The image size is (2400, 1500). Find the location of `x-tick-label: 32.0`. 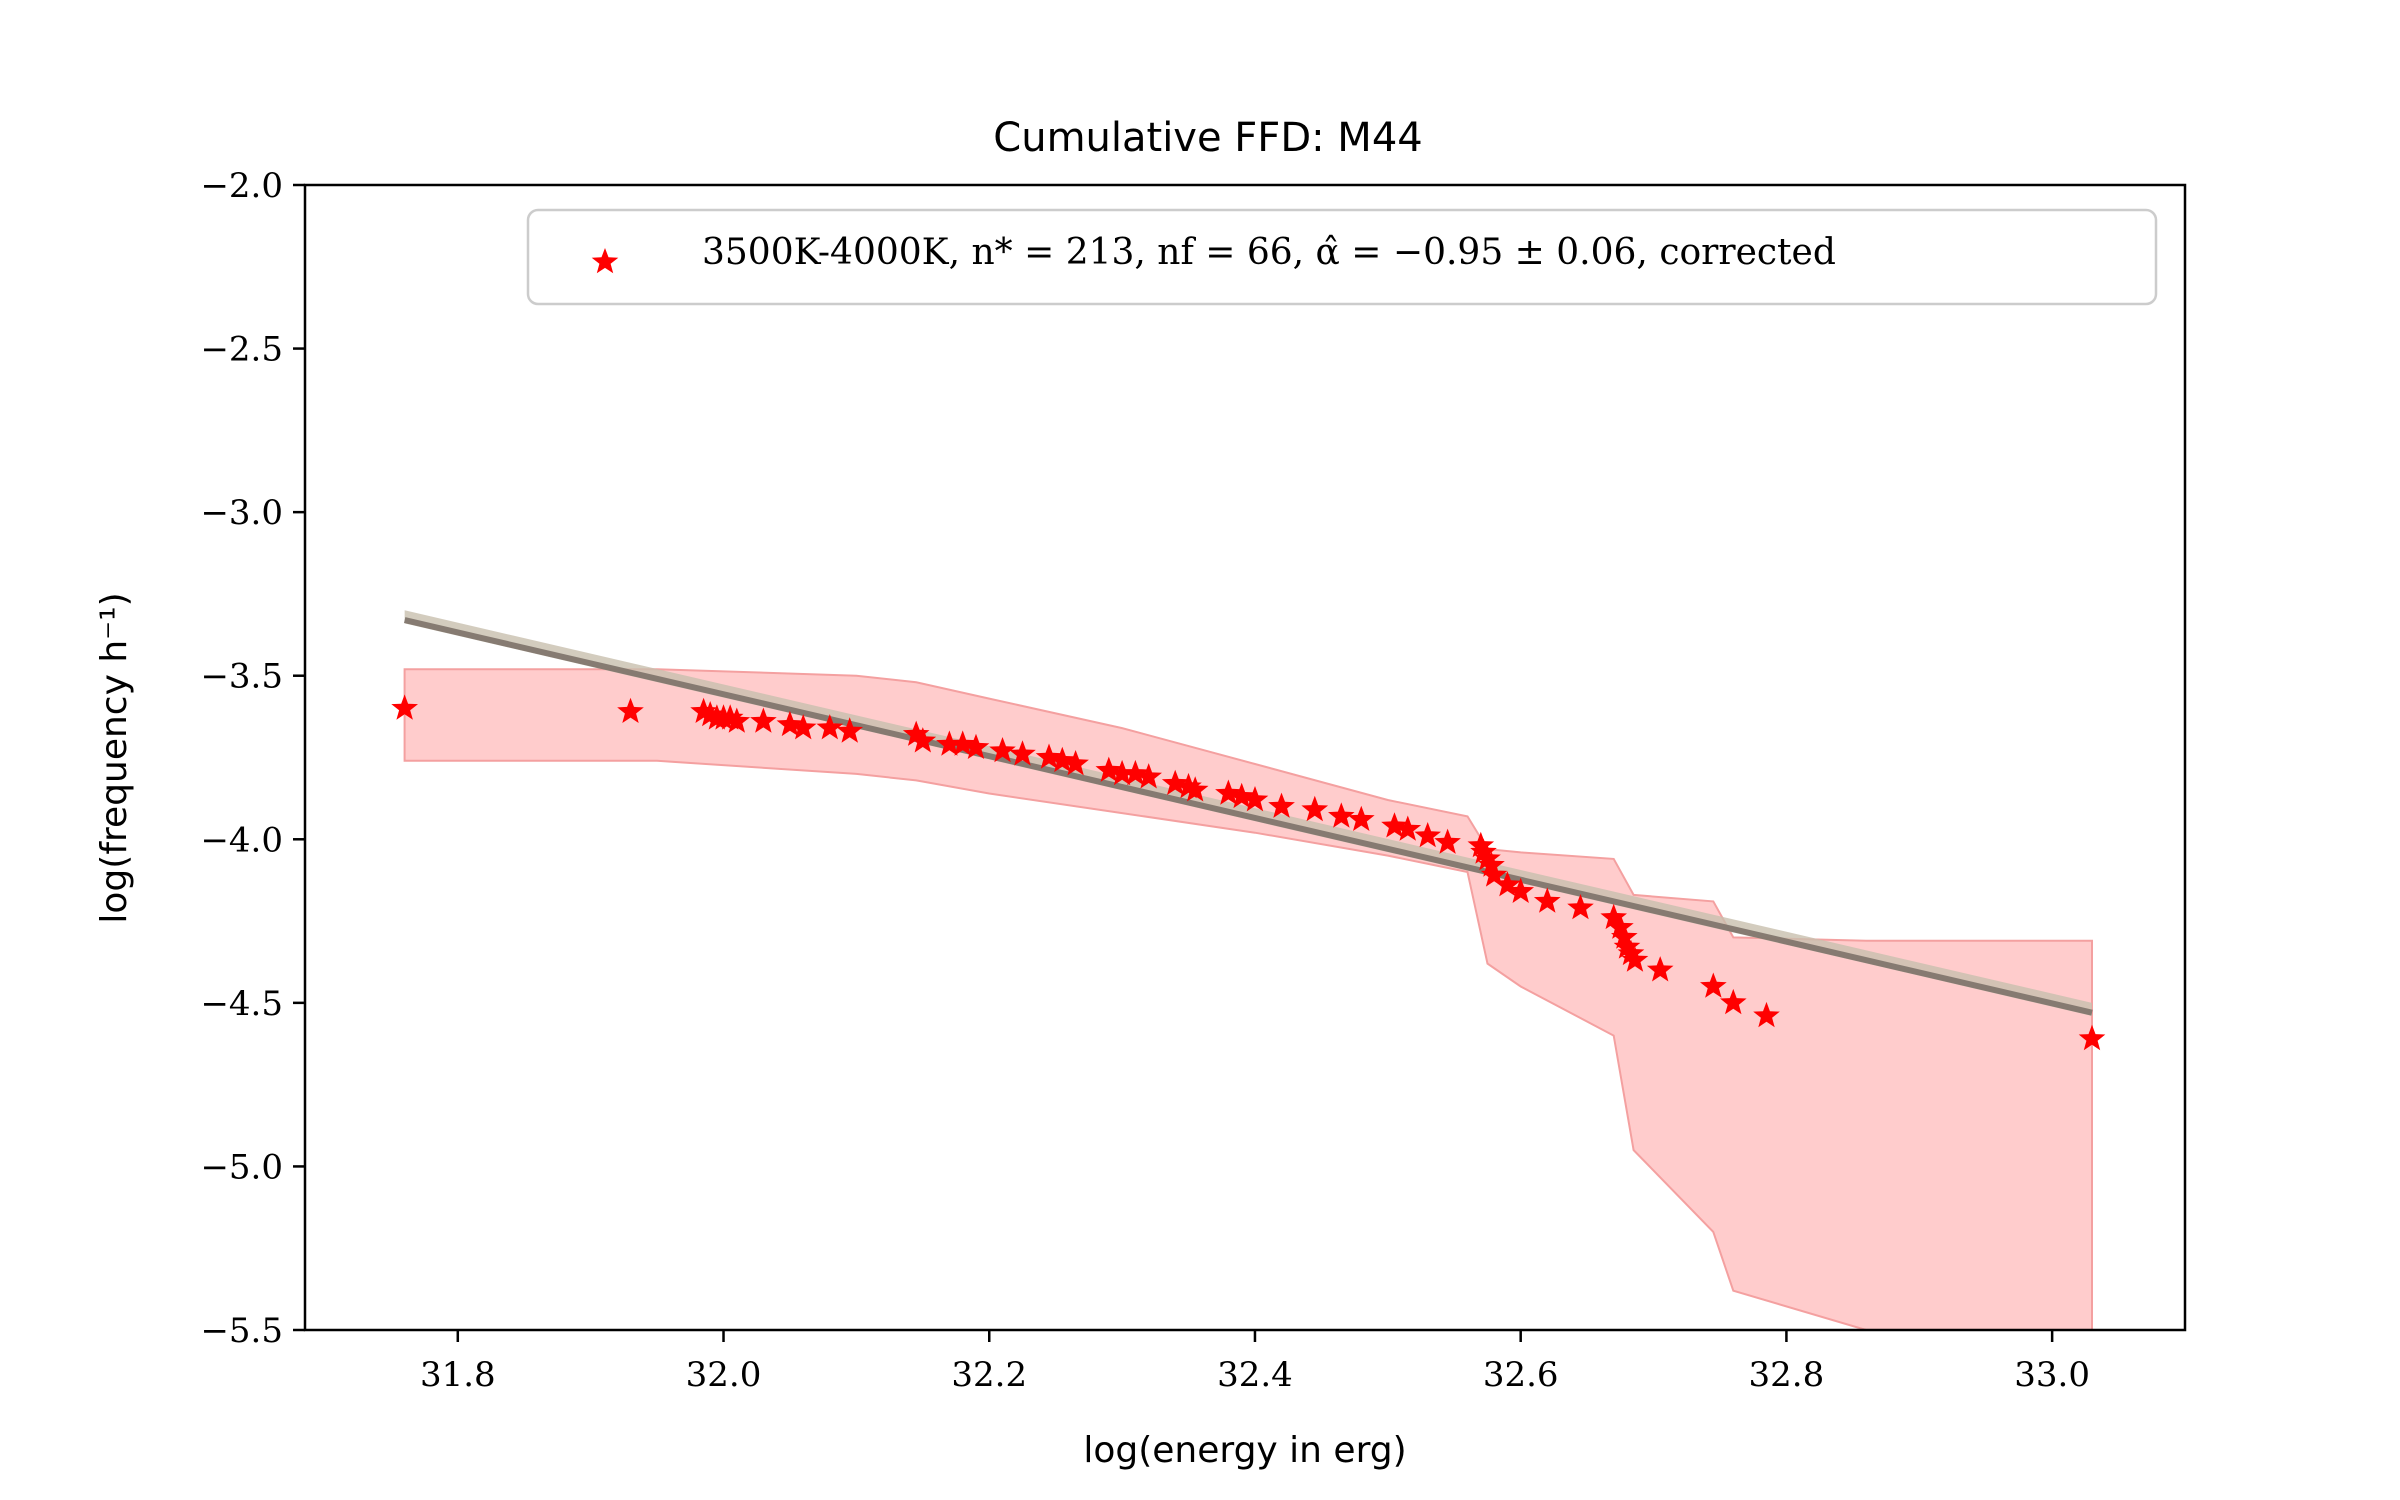

x-tick-label: 32.0 is located at coordinates (724, 1375).